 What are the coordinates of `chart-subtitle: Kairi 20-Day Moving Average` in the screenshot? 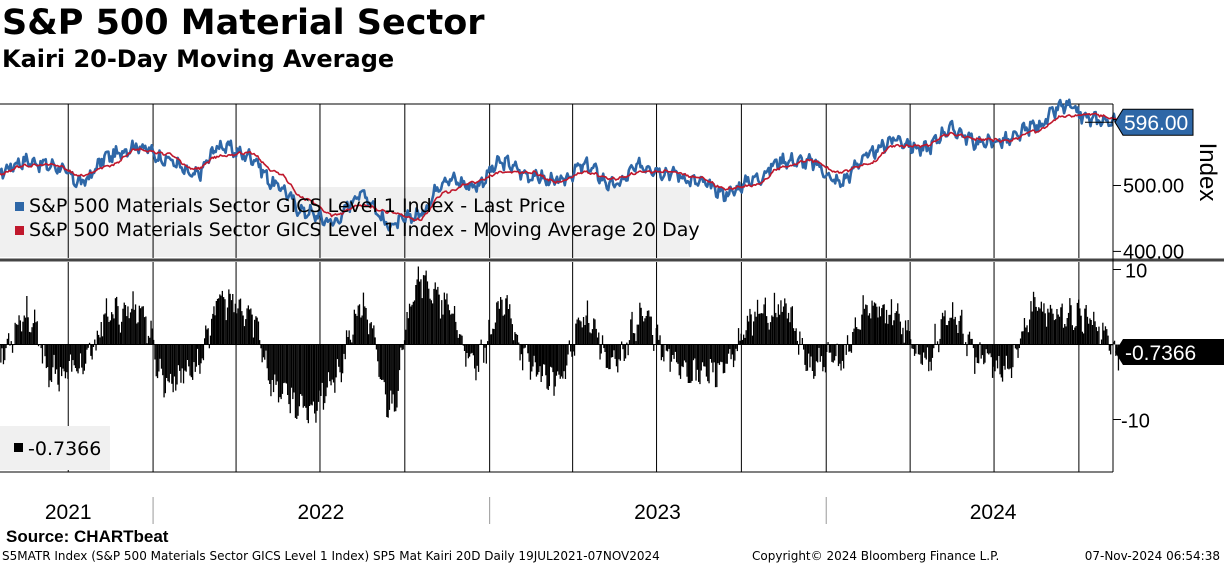 It's located at (198, 59).